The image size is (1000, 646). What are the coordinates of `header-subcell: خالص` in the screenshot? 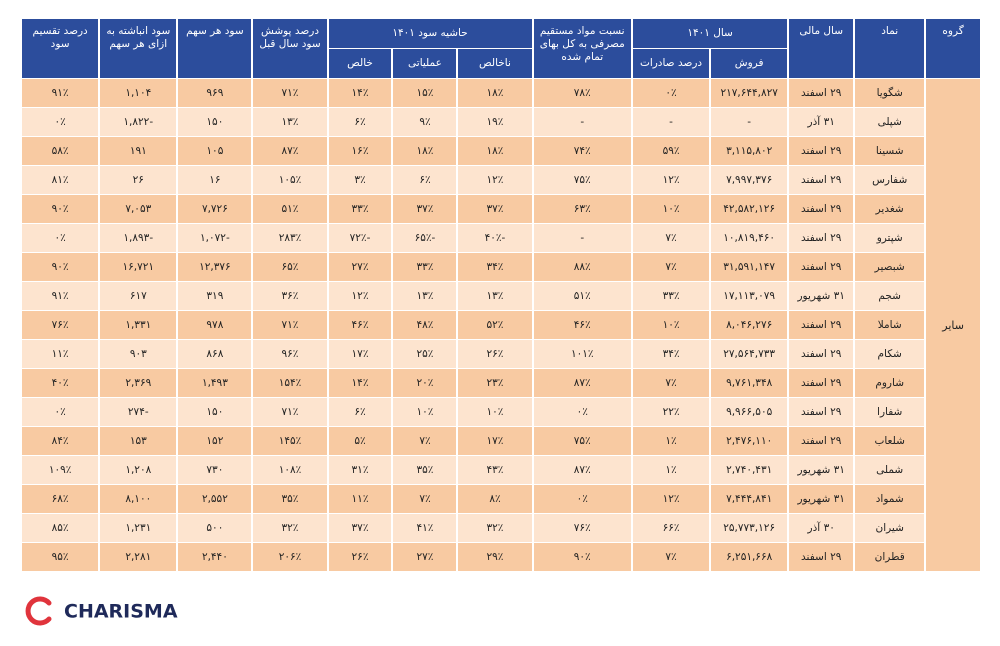 It's located at (360, 63).